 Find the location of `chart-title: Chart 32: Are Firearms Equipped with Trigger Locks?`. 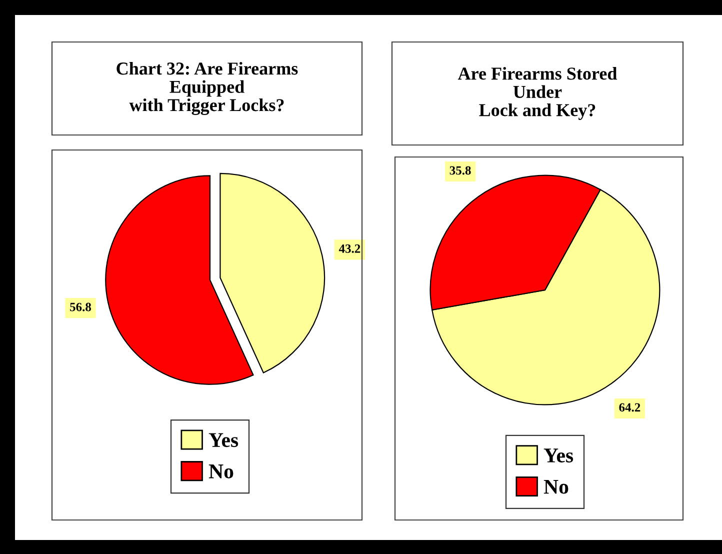

chart-title: Chart 32: Are Firearms Equipped with Trigger Locks? is located at coordinates (207, 89).